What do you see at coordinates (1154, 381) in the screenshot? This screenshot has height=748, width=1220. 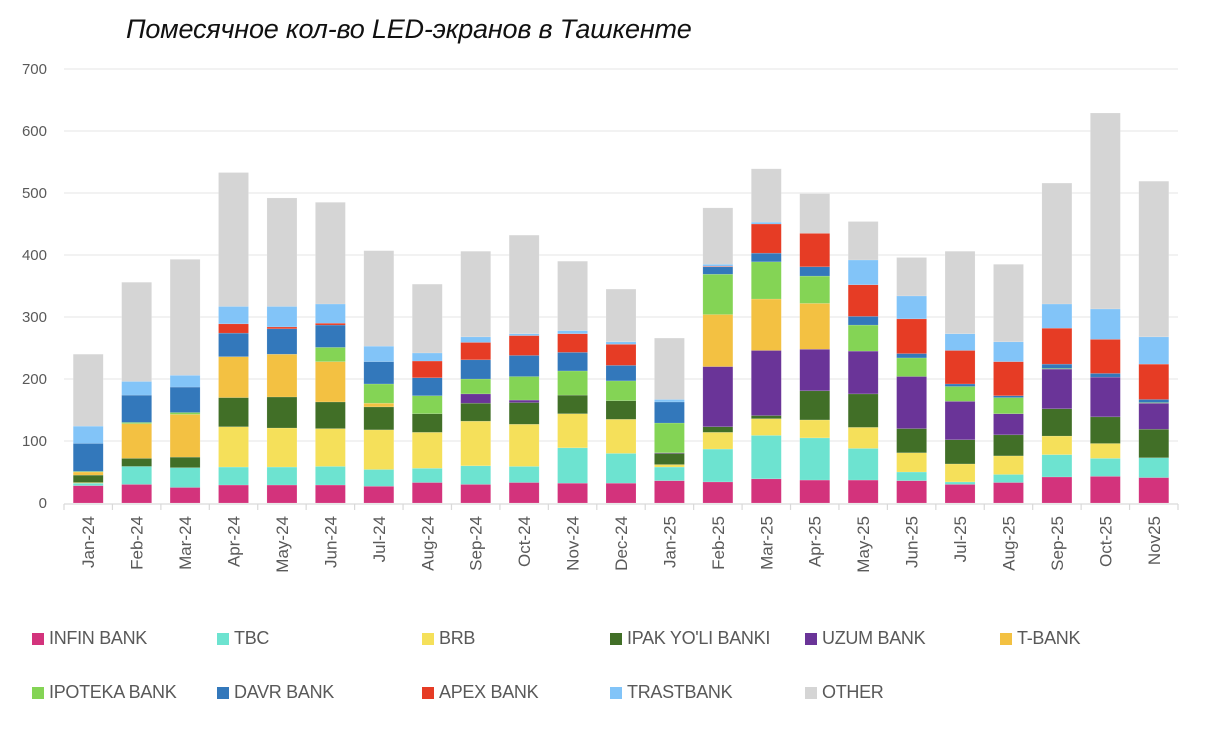 I see `bar-segment-apex-bank-nov25` at bounding box center [1154, 381].